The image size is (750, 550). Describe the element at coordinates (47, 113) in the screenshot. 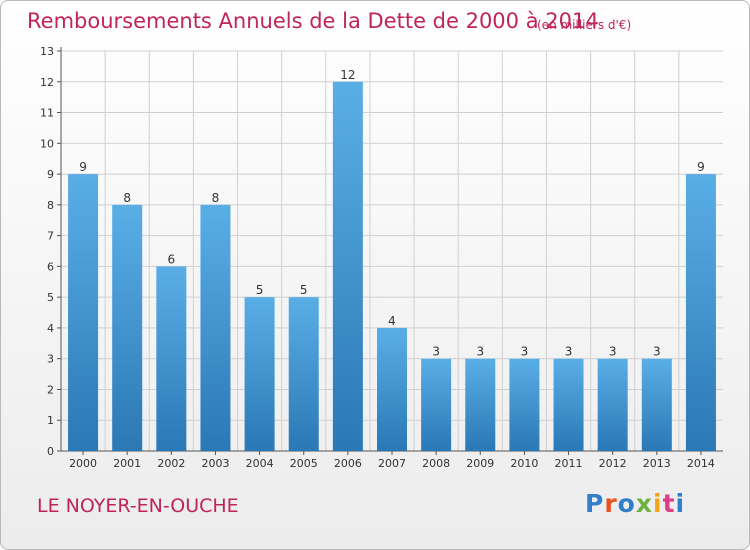

I see `y-tick-label: 11` at that location.